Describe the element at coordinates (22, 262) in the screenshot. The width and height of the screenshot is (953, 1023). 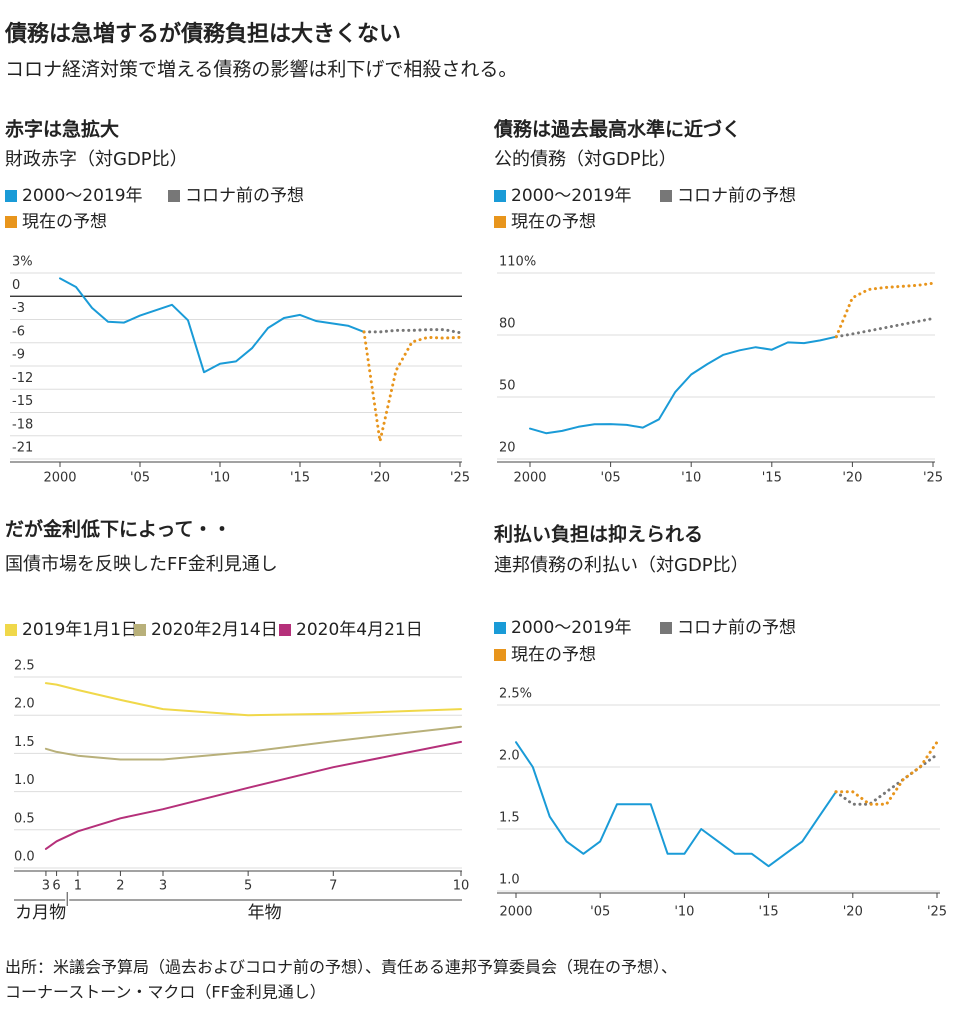
I see `y-tick-label: 3%` at that location.